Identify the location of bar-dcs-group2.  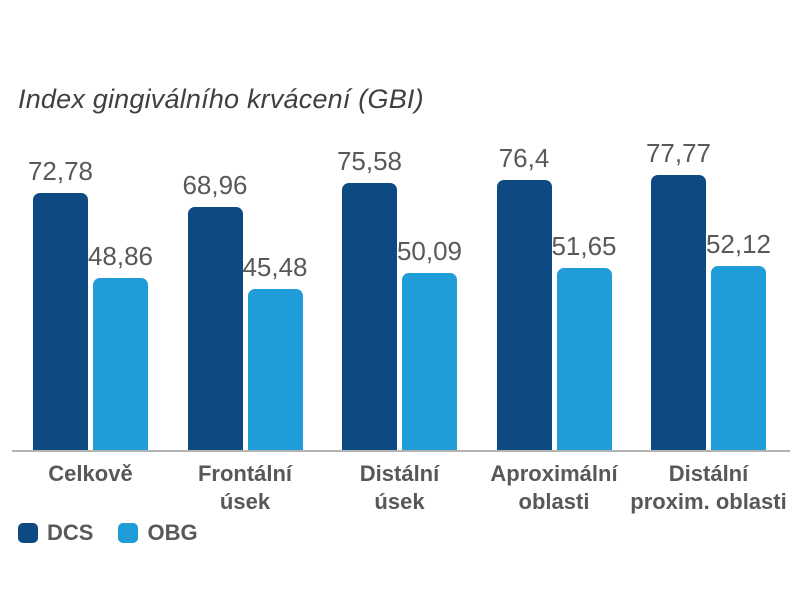
(215, 328).